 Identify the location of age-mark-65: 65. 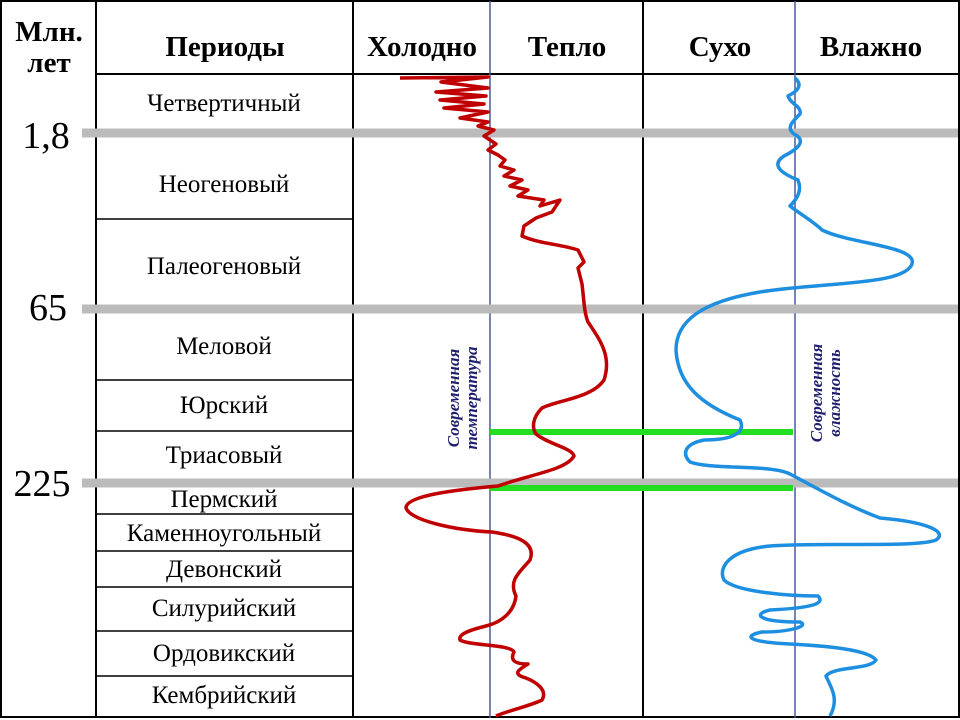
(48, 308).